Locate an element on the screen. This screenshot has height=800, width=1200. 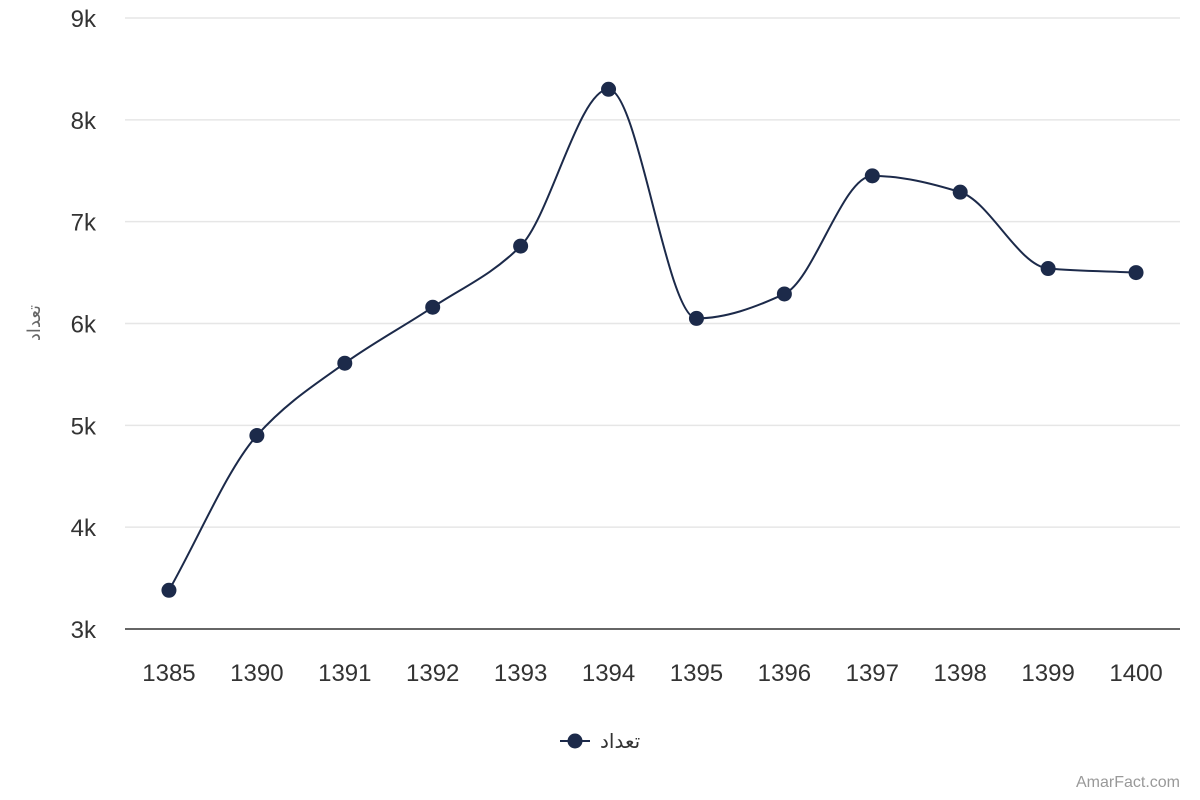
y-axis: 3k 4k 5k 6k 7k 8k 9k is located at coordinates (84, 325).